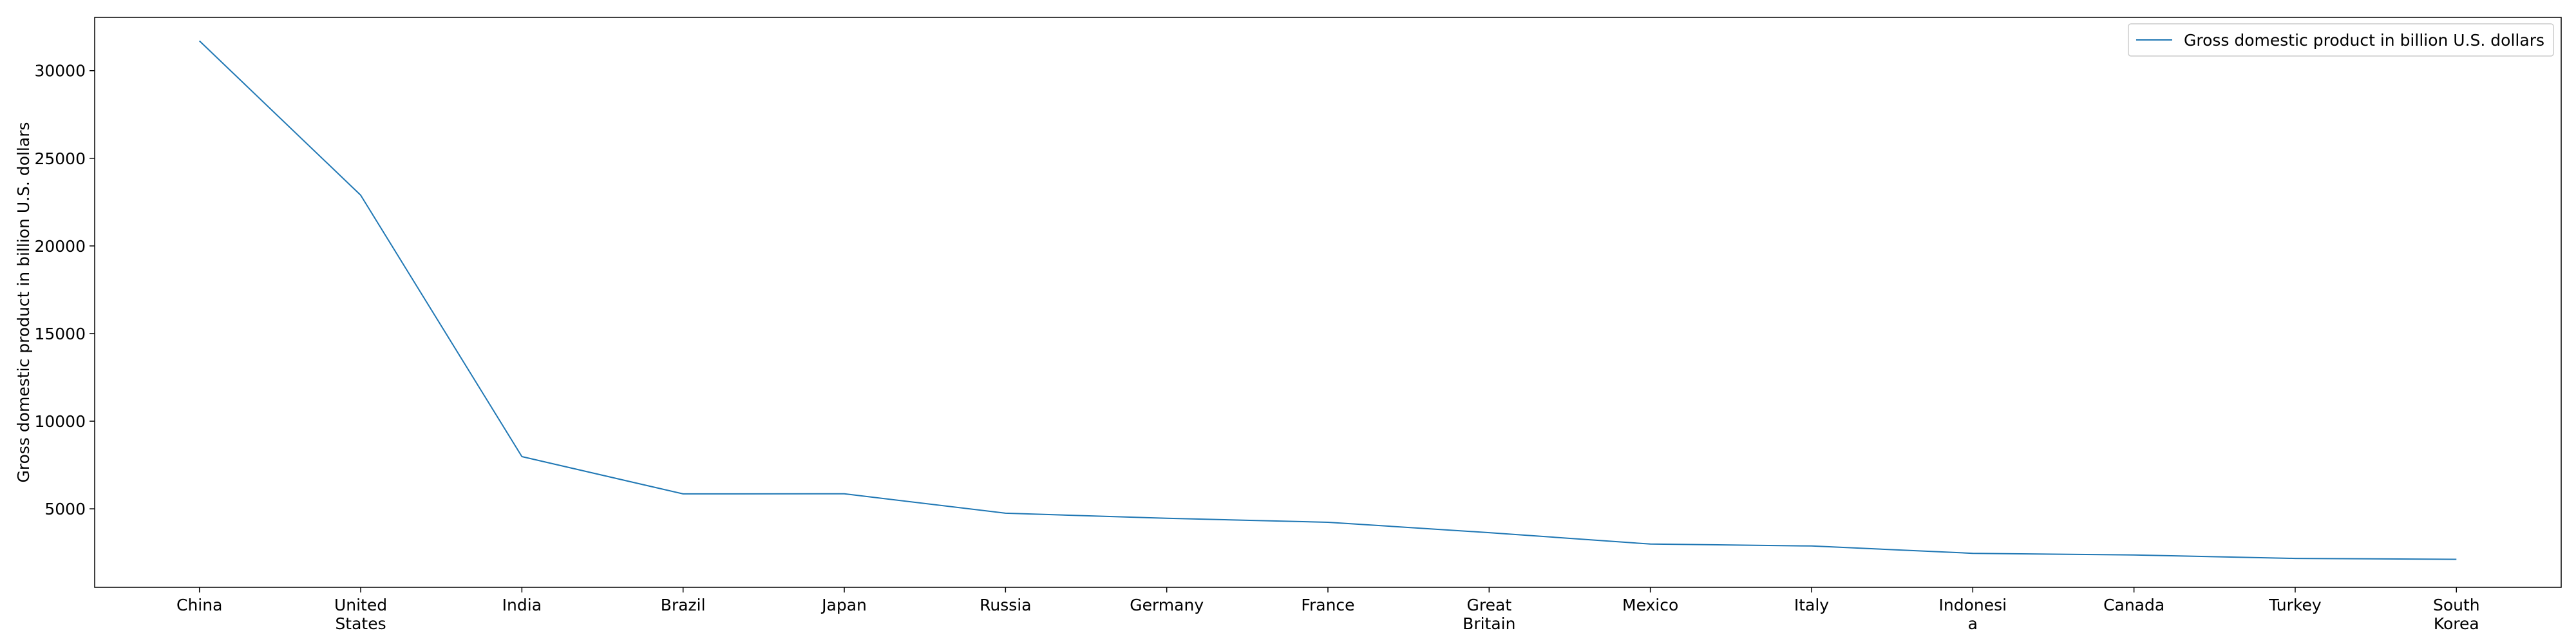 The width and height of the screenshot is (2576, 644). Describe the element at coordinates (844, 605) in the screenshot. I see `x-tick-label: Japan` at that location.